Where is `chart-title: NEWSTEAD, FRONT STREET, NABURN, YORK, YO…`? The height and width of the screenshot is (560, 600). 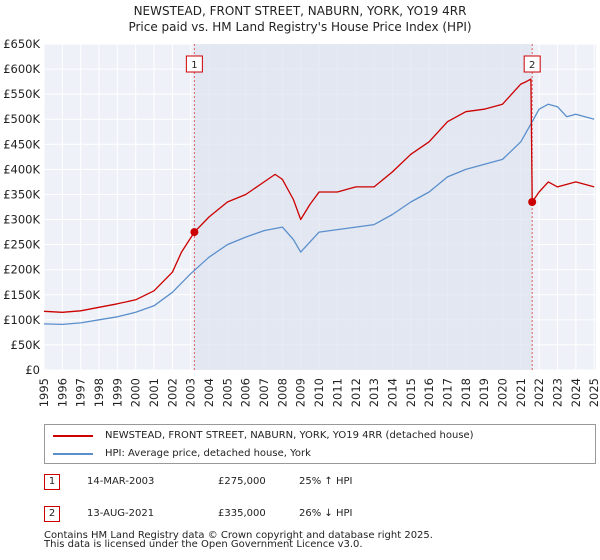
chart-title: NEWSTEAD, FRONT STREET, NABURN, YORK, YO… is located at coordinates (300, 11).